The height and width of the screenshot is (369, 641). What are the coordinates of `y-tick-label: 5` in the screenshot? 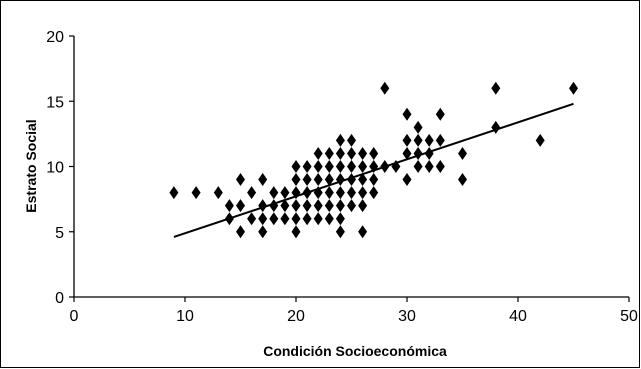 It's located at (59, 233).